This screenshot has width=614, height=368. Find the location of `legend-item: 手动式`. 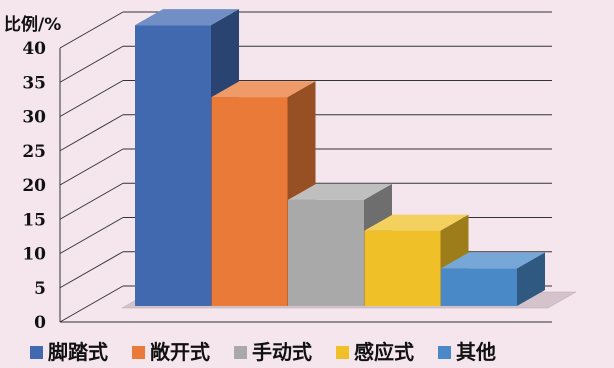

legend-item: 手动式 is located at coordinates (273, 352).